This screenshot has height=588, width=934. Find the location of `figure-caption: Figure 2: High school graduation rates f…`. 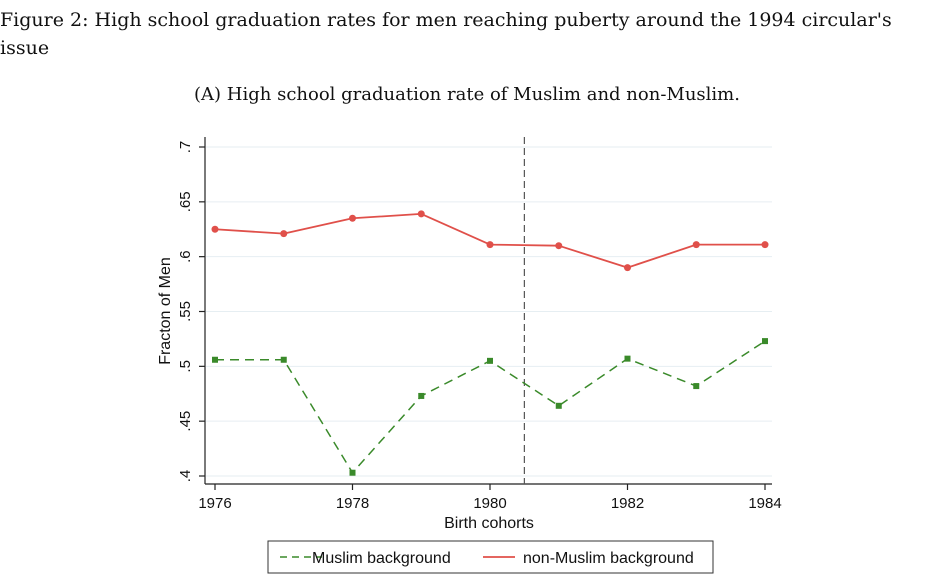

figure-caption: Figure 2: High school graduation rates f… is located at coordinates (449, 34).